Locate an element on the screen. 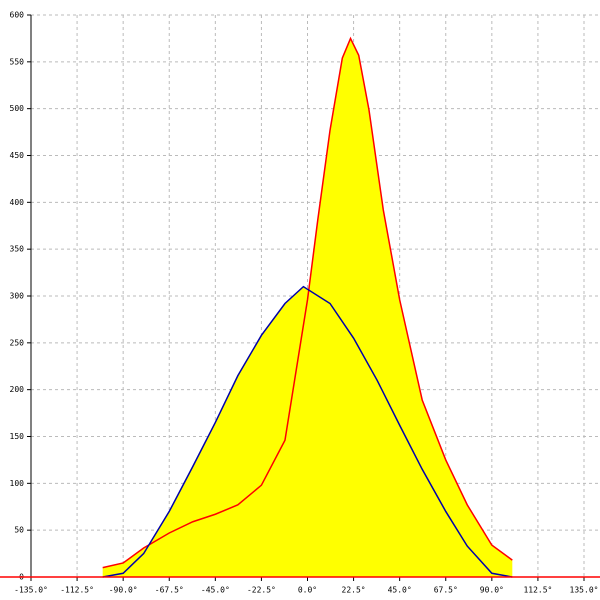 The height and width of the screenshot is (600, 600). x-tick-label: 45.0° is located at coordinates (400, 590).